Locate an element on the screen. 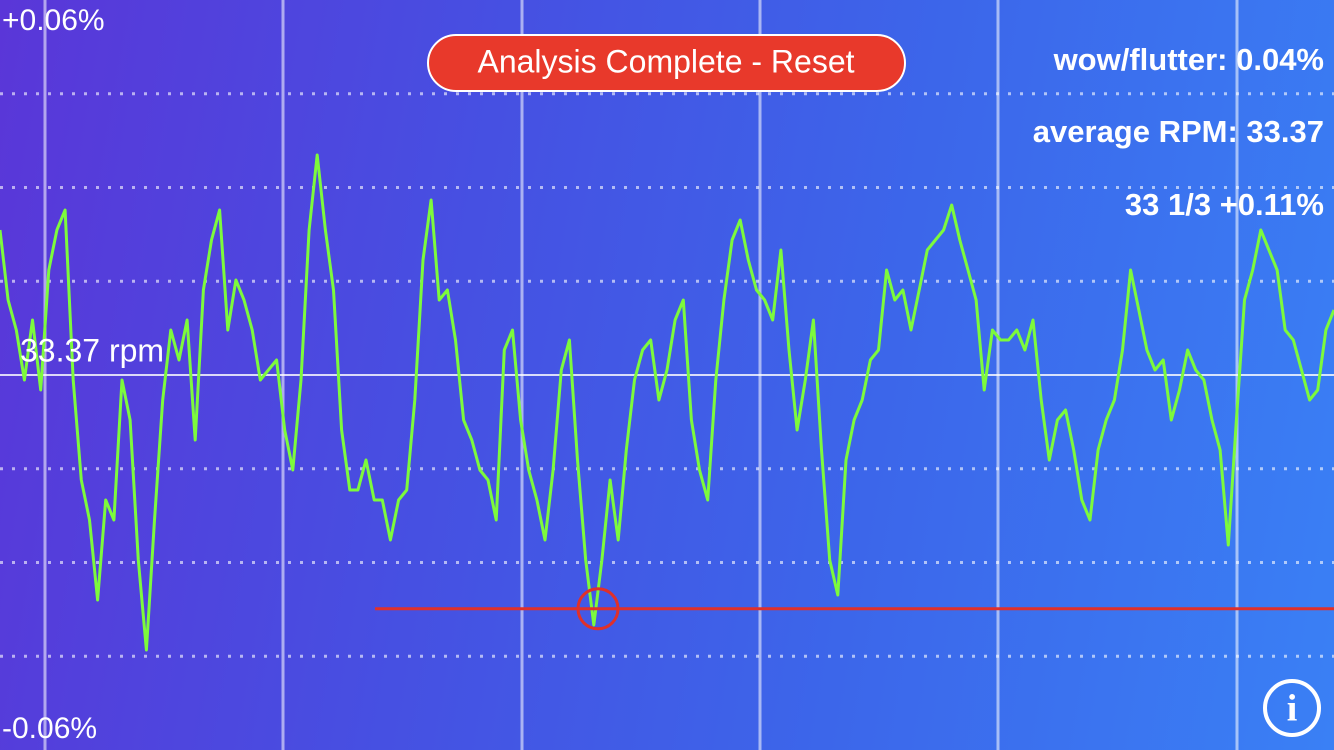 The width and height of the screenshot is (1334, 750). info-circle is located at coordinates (1292, 708).